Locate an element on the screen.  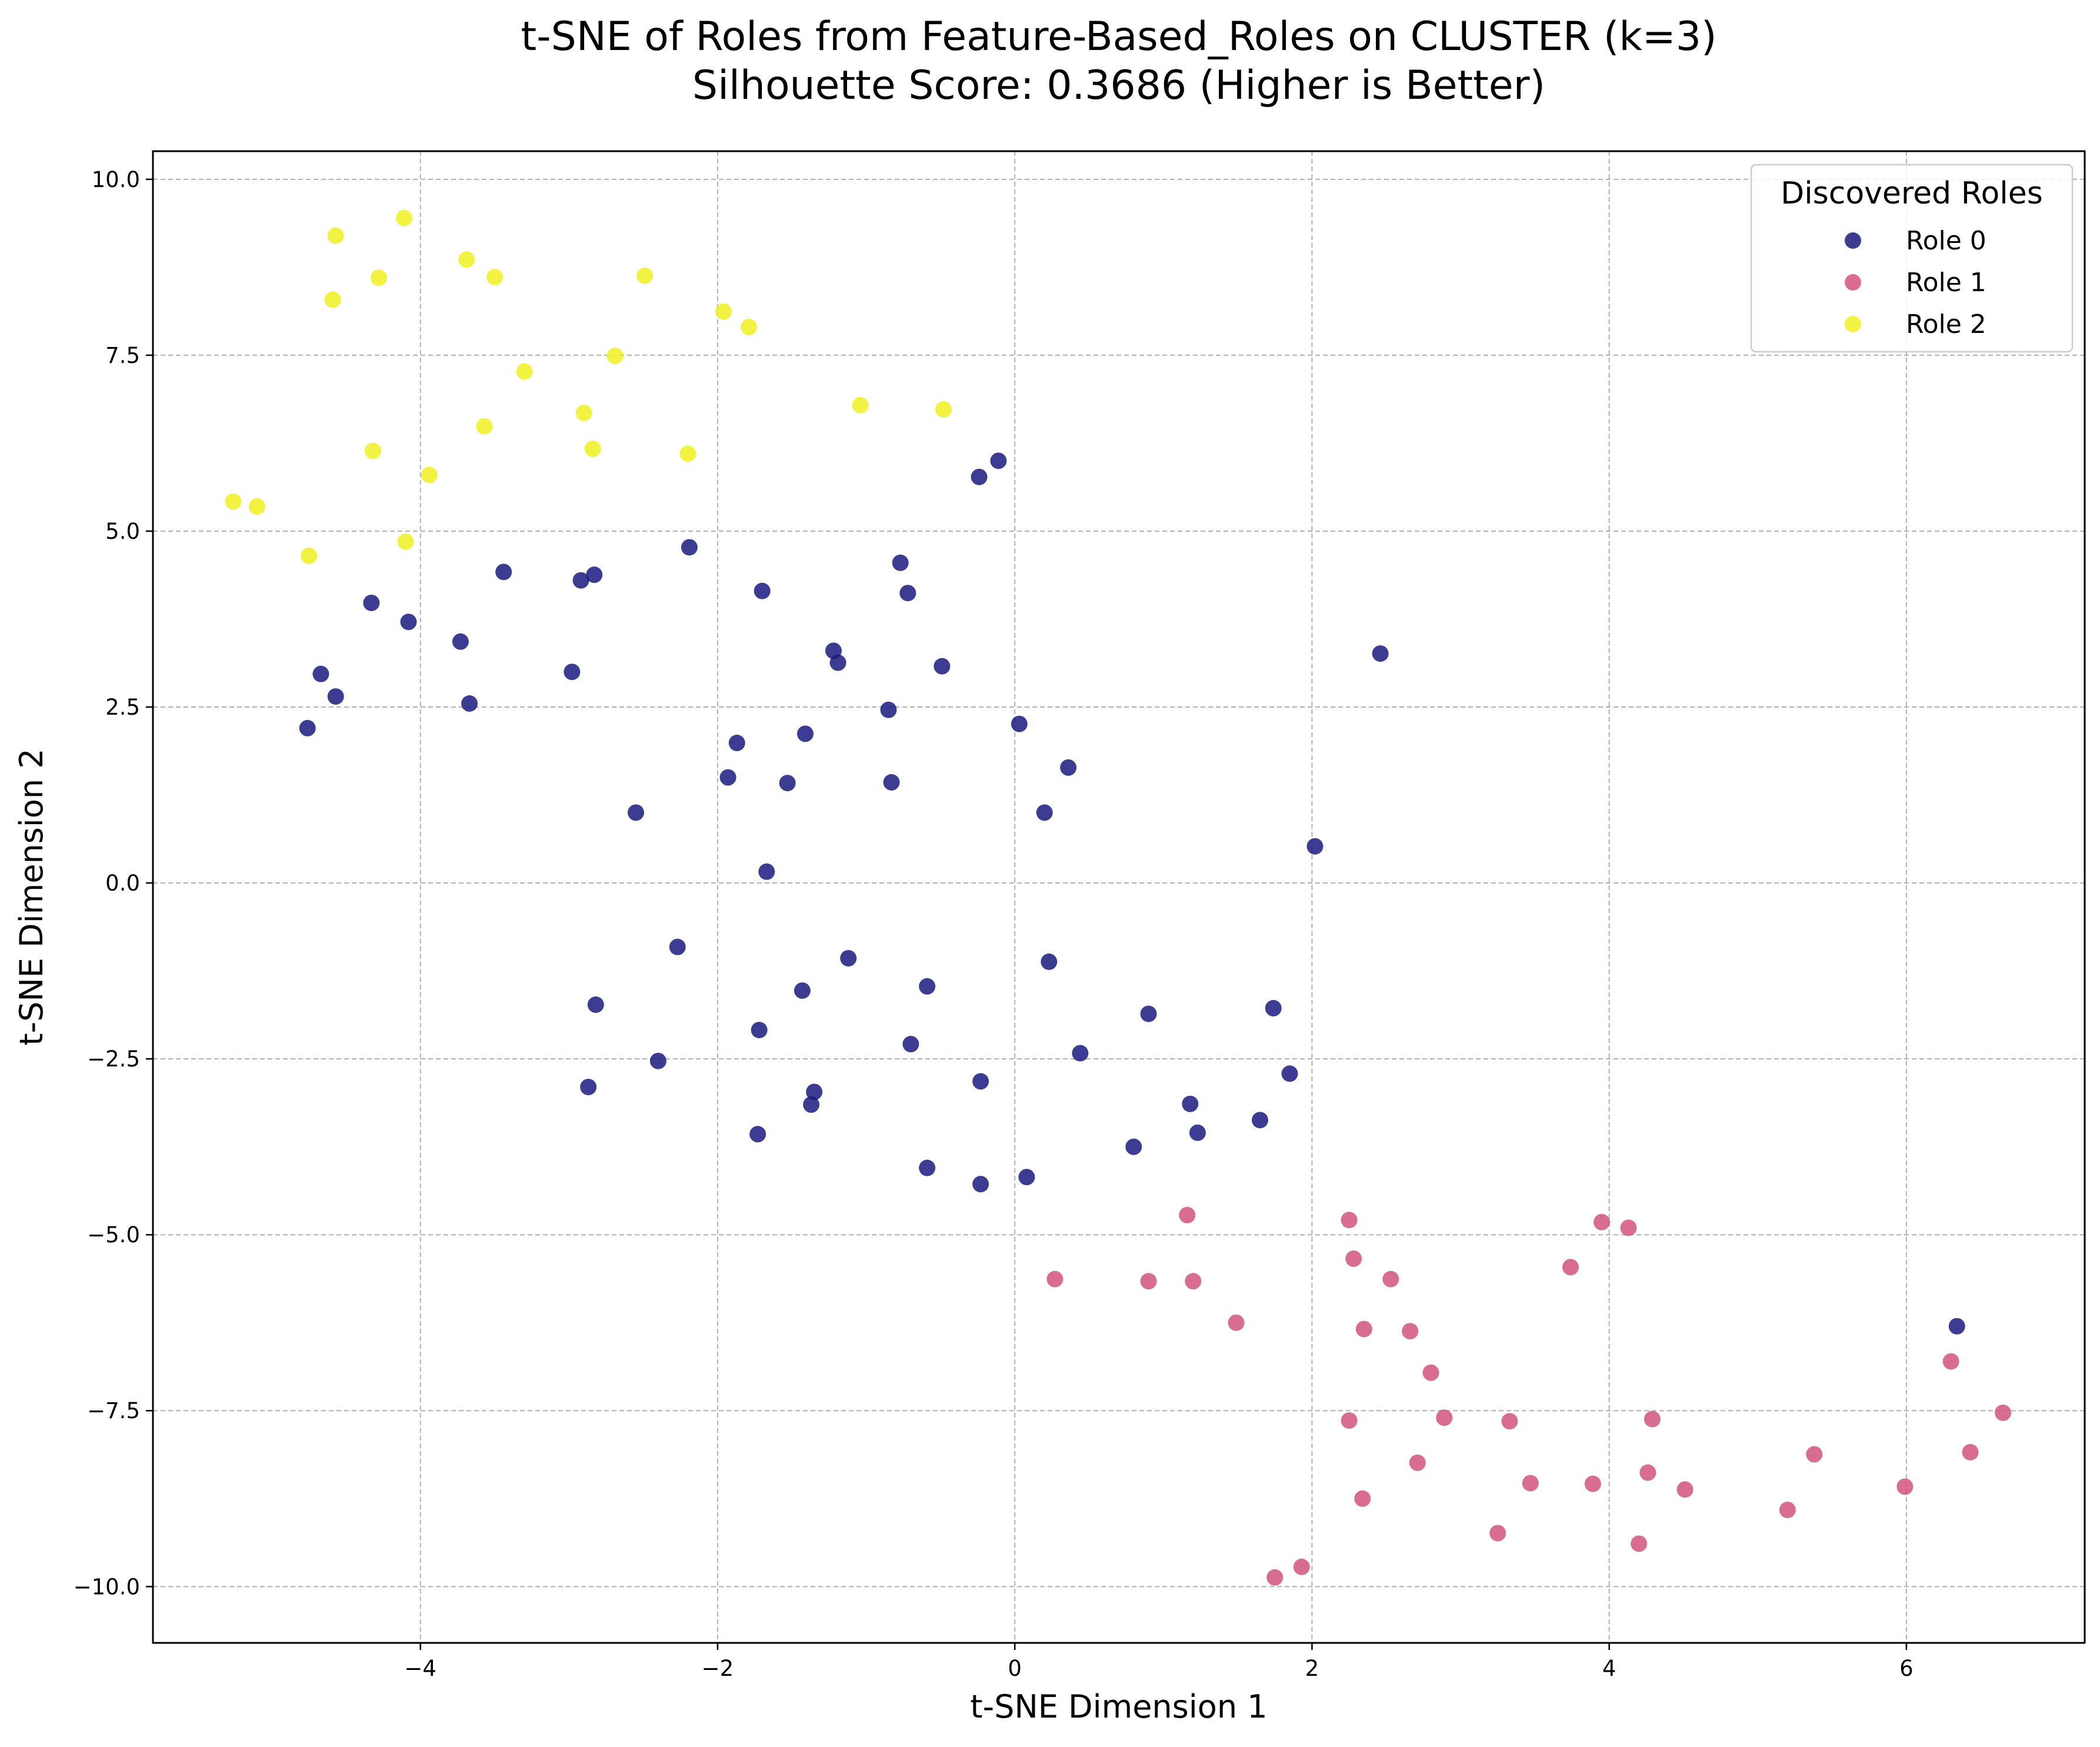
y-tick-label: 7.5 is located at coordinates (122, 355).